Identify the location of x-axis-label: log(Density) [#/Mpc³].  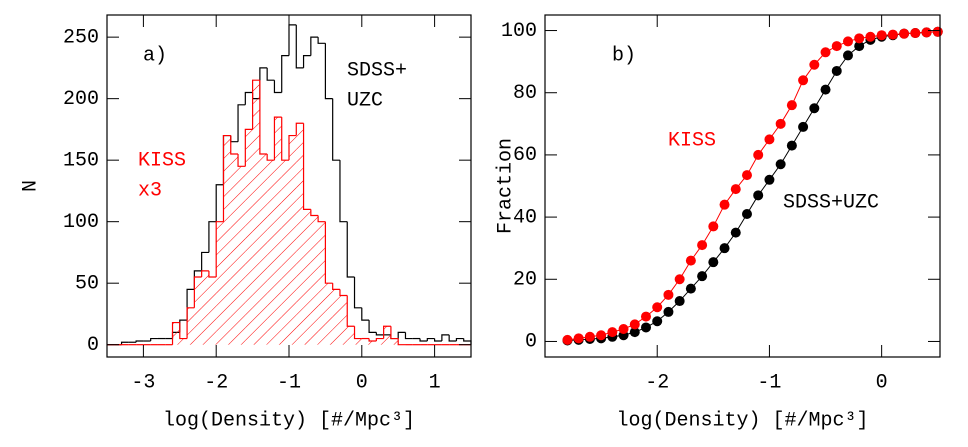
(742, 420).